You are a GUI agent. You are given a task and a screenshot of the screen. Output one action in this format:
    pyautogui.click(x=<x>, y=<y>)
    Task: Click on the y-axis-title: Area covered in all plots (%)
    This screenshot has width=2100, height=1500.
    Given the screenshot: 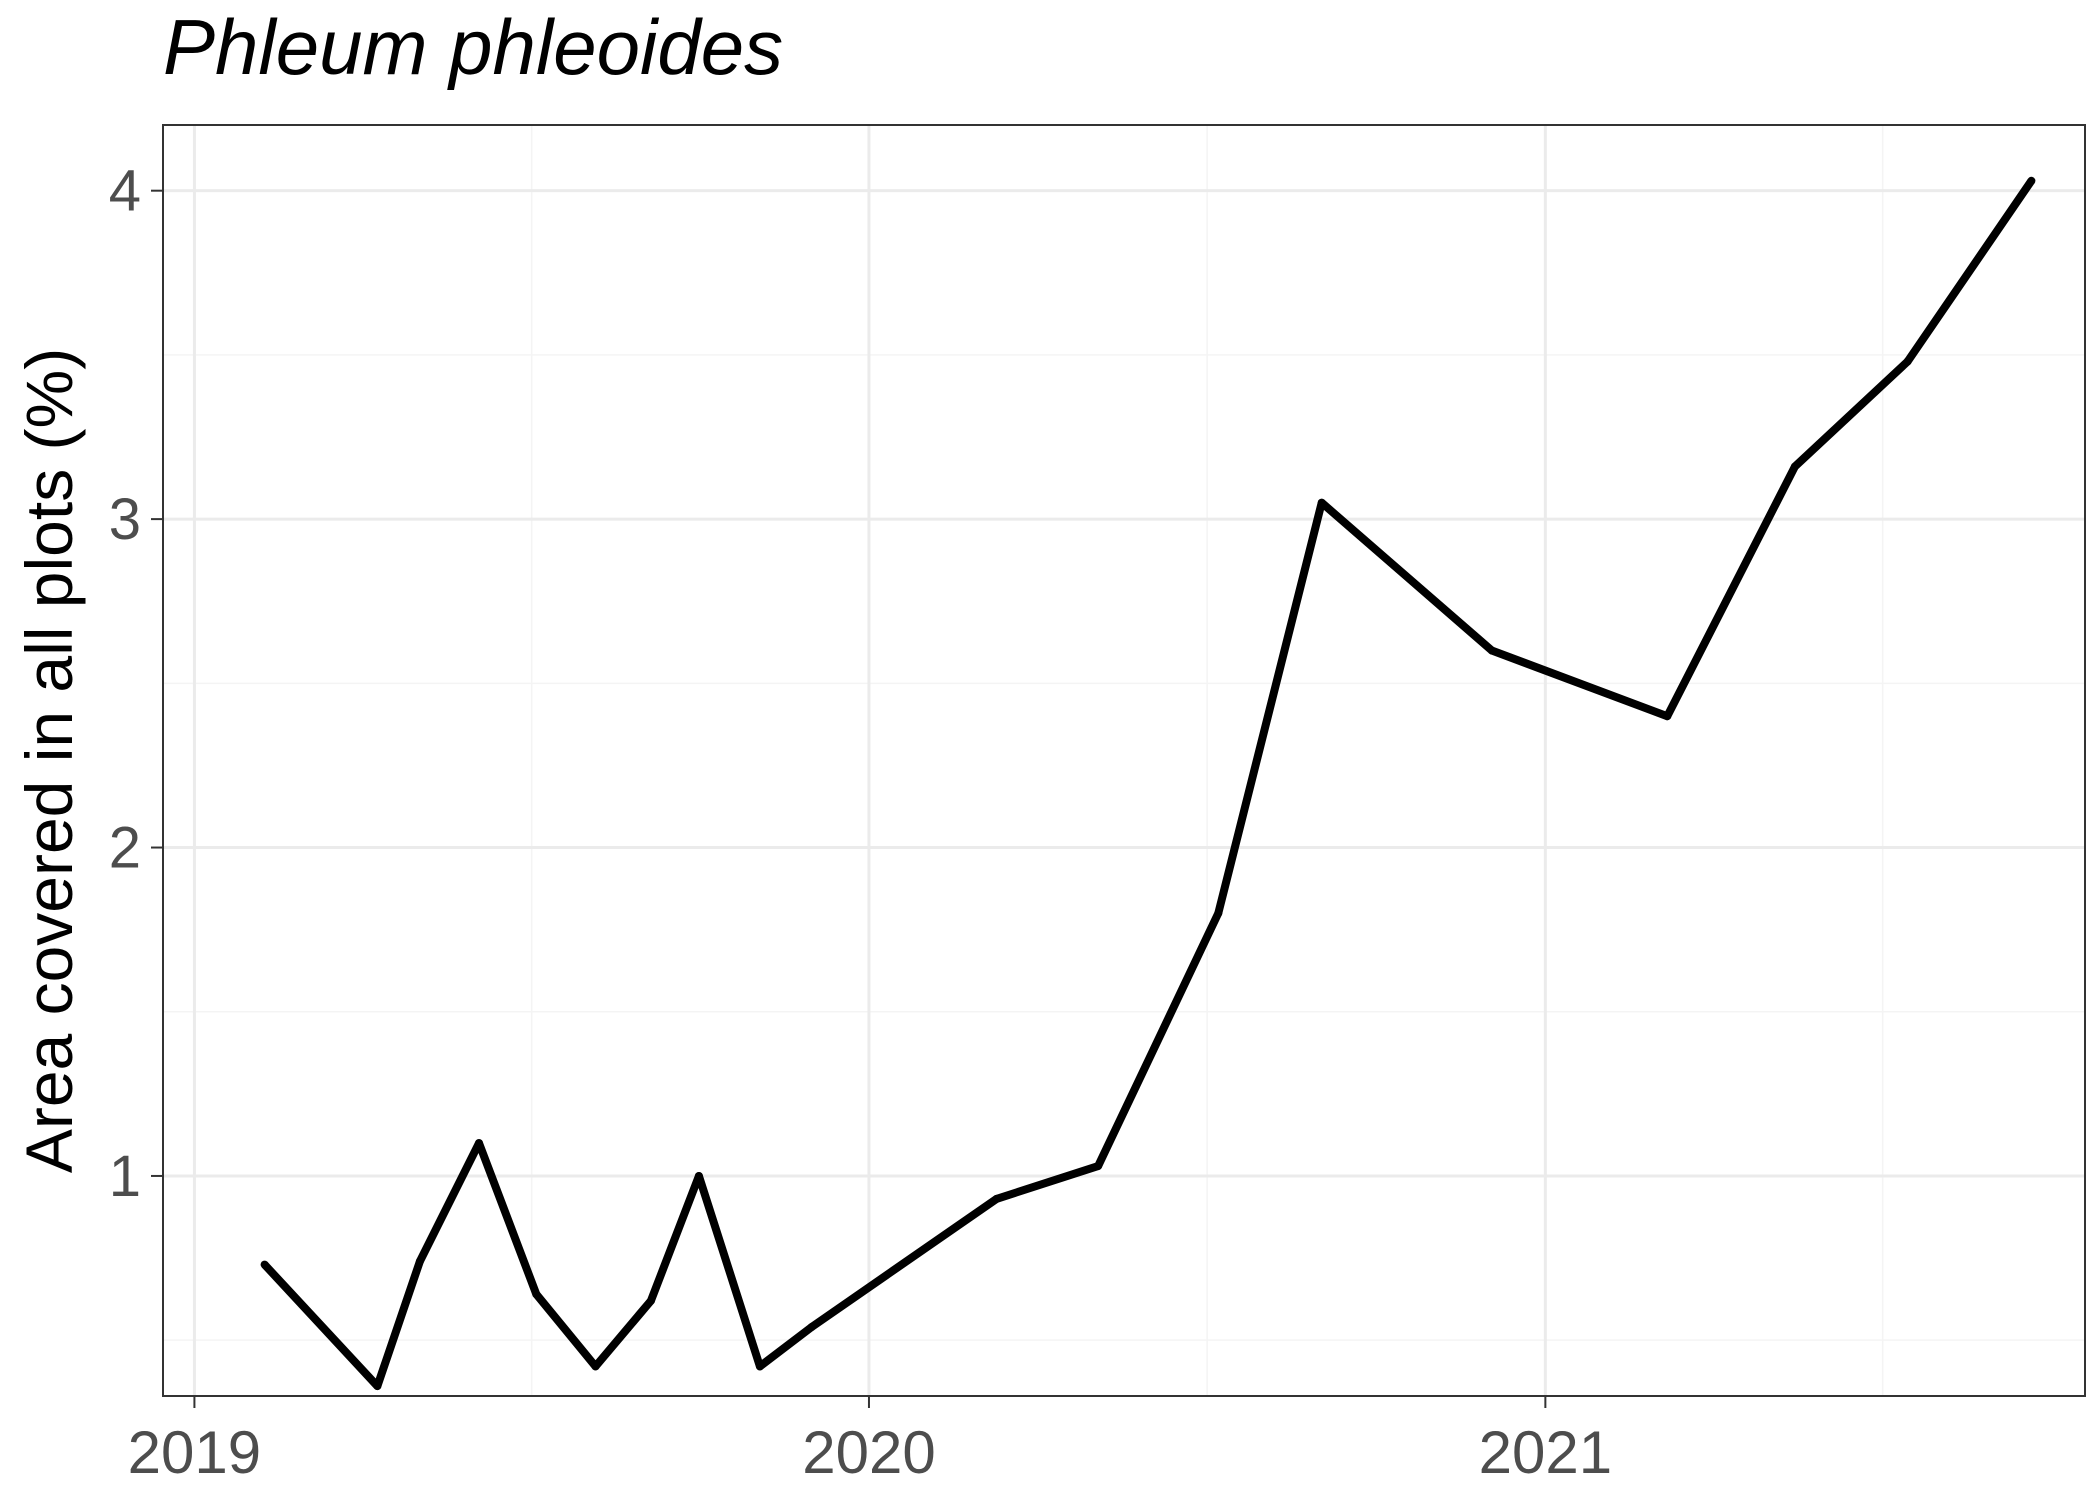 What is the action you would take?
    pyautogui.click(x=49, y=760)
    